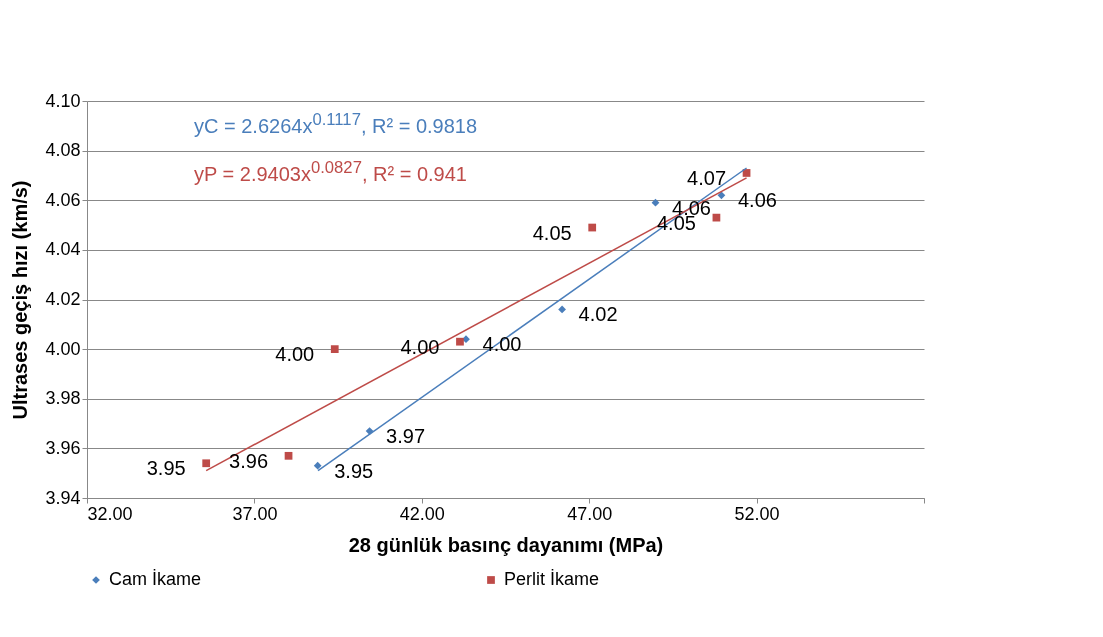 This screenshot has width=1103, height=637. Describe the element at coordinates (63, 348) in the screenshot. I see `y-tick-label: 4.00` at that location.